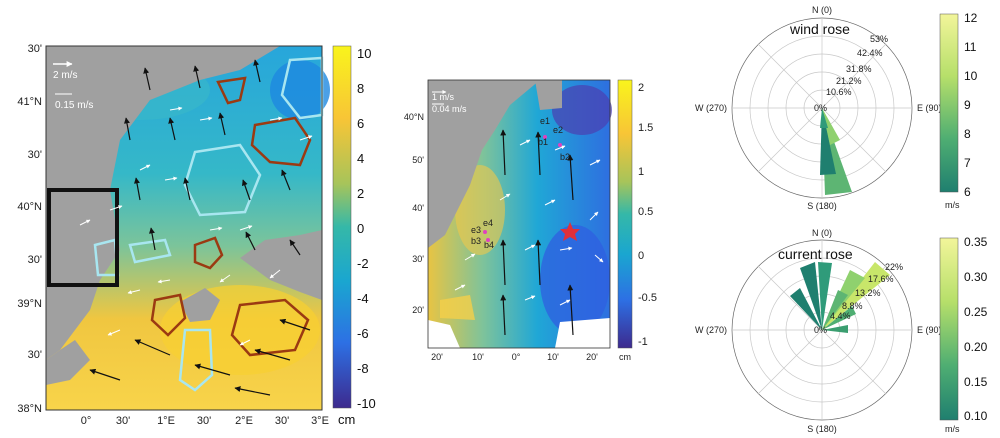 The width and height of the screenshot is (1000, 438). Describe the element at coordinates (489, 245) in the screenshot. I see `station-b4: b4` at that location.